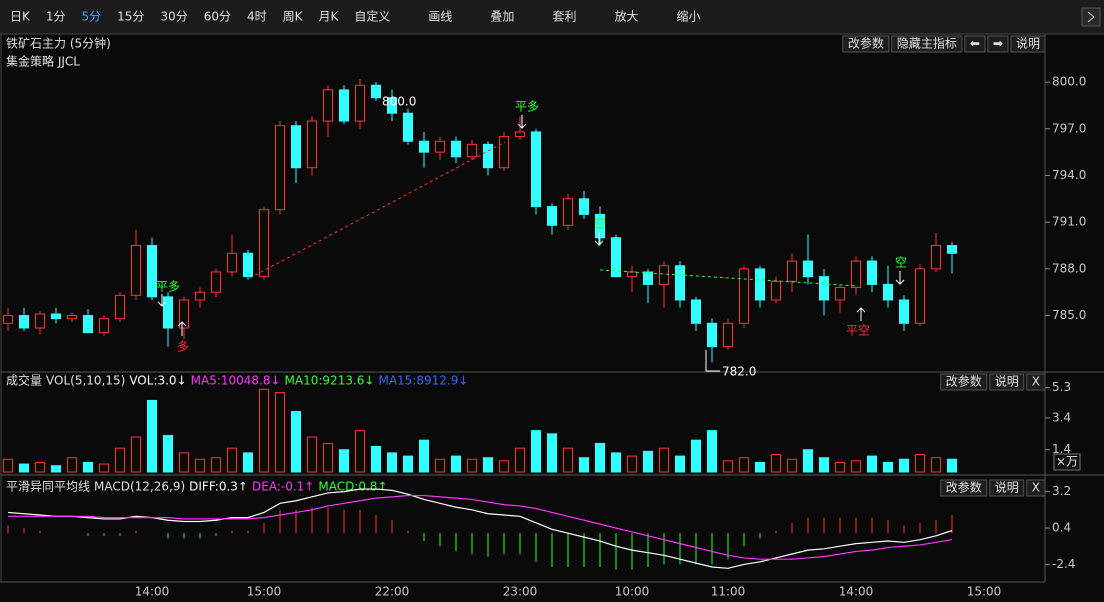  I want to click on scroll-button, so click(1091, 17).